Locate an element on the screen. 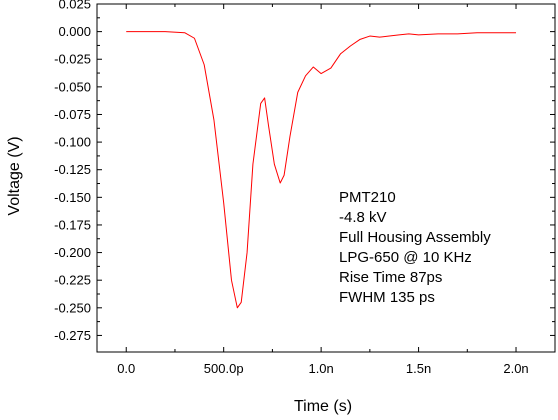  x-tick-label: 1.5n is located at coordinates (418, 368).